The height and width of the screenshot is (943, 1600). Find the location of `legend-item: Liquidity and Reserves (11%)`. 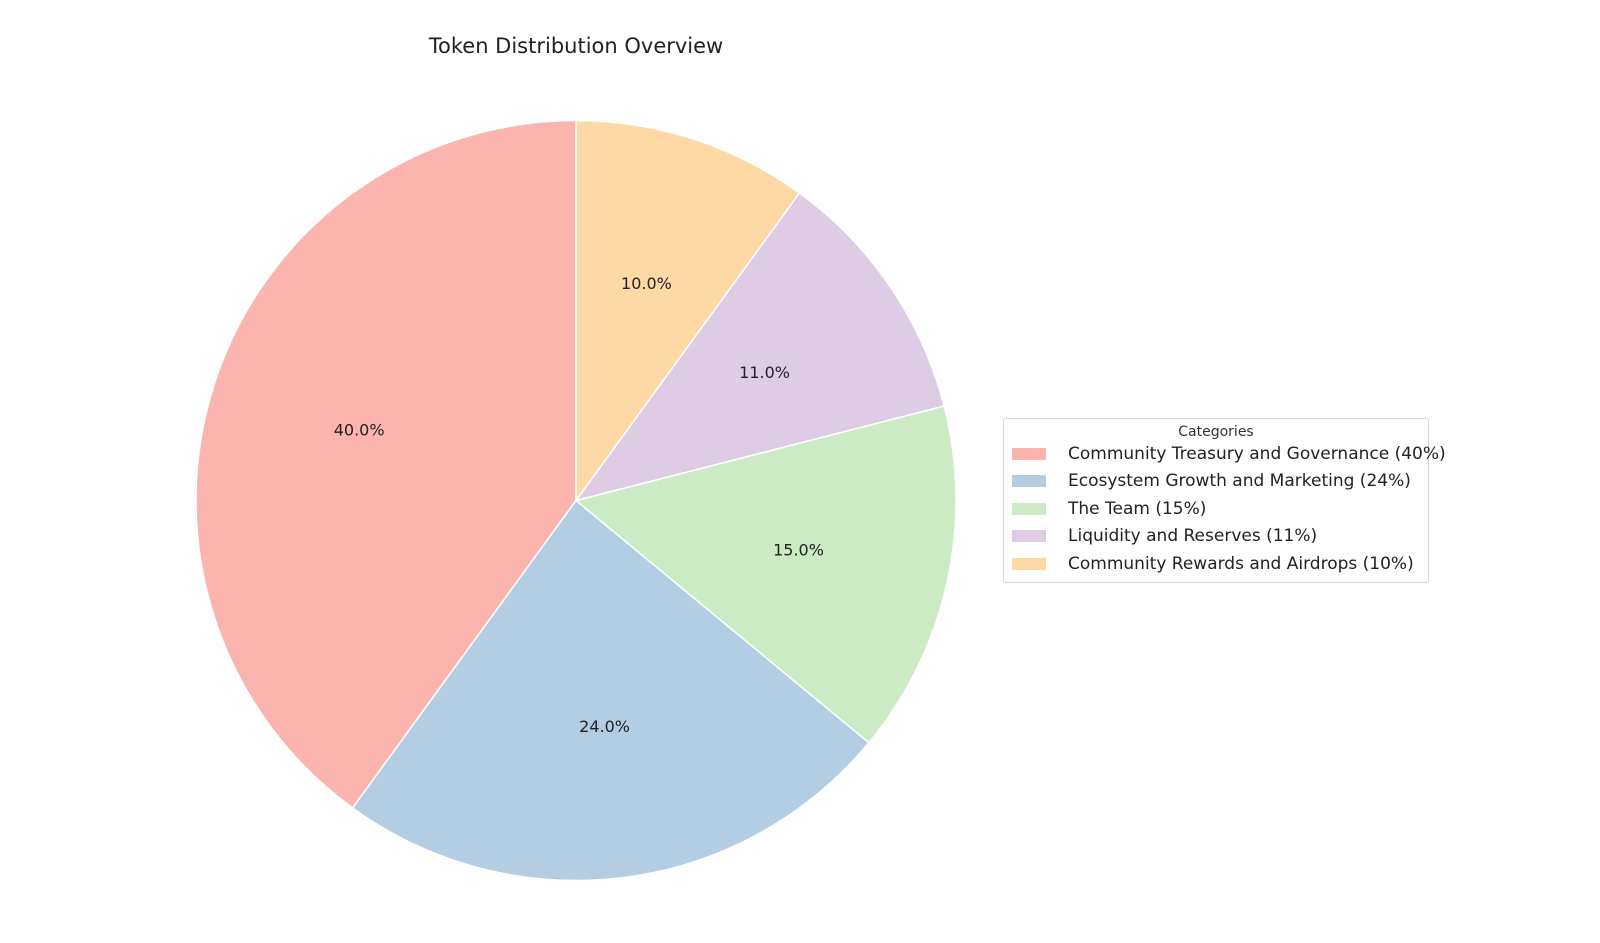

legend-item: Liquidity and Reserves (11%) is located at coordinates (1216, 537).